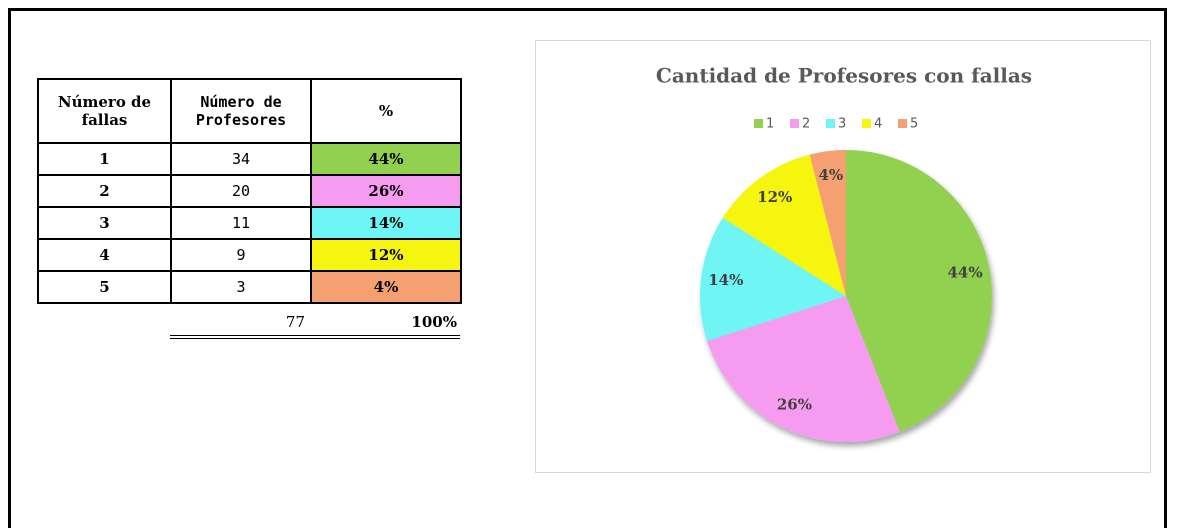 This screenshot has width=1179, height=528. Describe the element at coordinates (241, 255) in the screenshot. I see `table-cell: 9` at that location.